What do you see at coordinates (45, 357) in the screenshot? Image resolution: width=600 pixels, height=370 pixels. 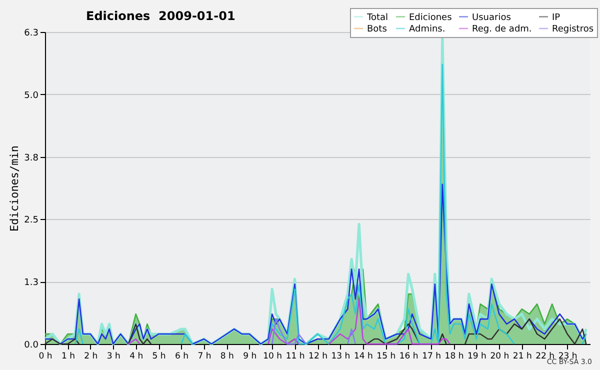 I see `x-tick-label: 0 h` at bounding box center [45, 357].